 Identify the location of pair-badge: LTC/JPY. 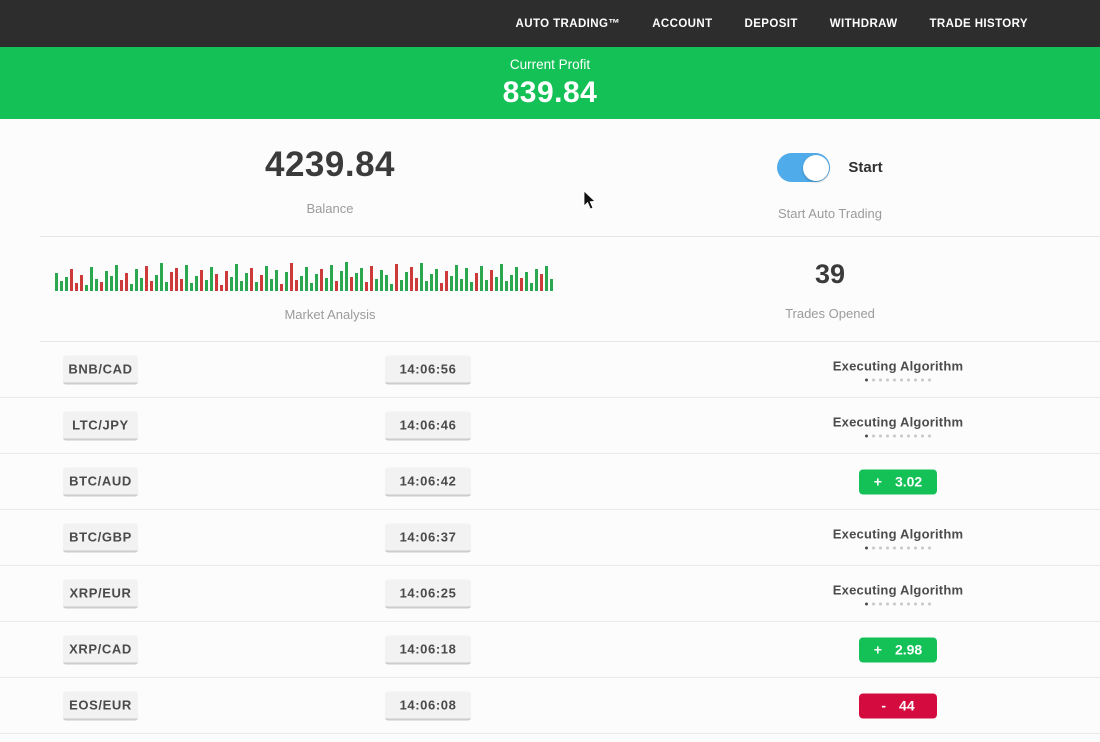
(100, 425).